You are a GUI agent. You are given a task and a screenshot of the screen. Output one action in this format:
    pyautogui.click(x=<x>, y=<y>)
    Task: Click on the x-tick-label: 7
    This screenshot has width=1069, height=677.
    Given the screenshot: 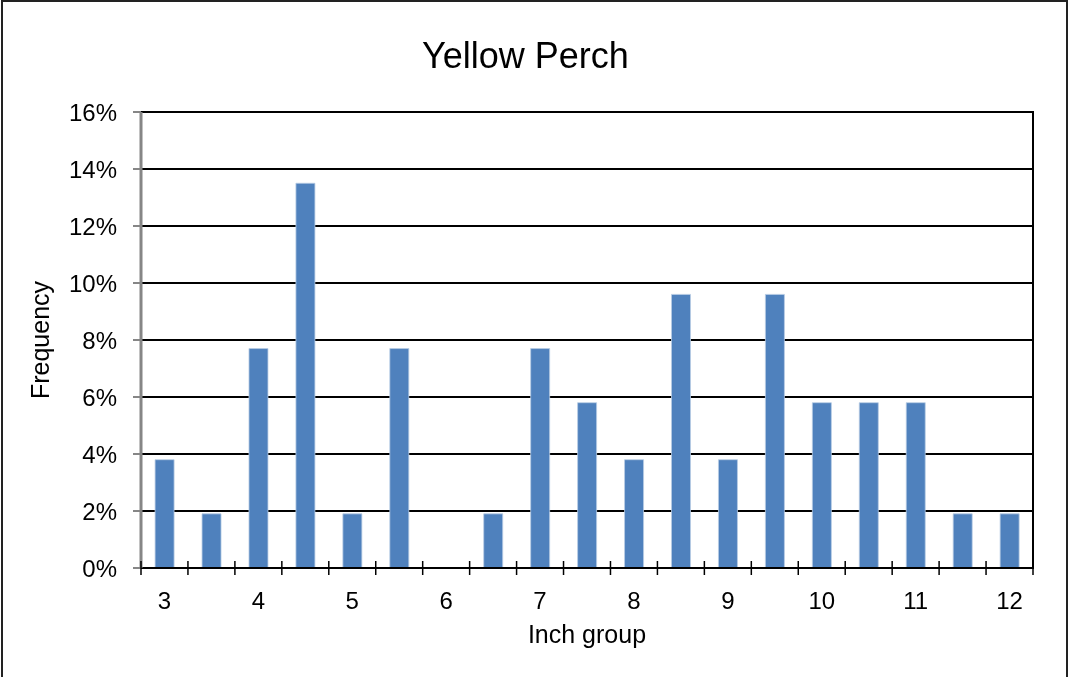 What is the action you would take?
    pyautogui.click(x=540, y=601)
    